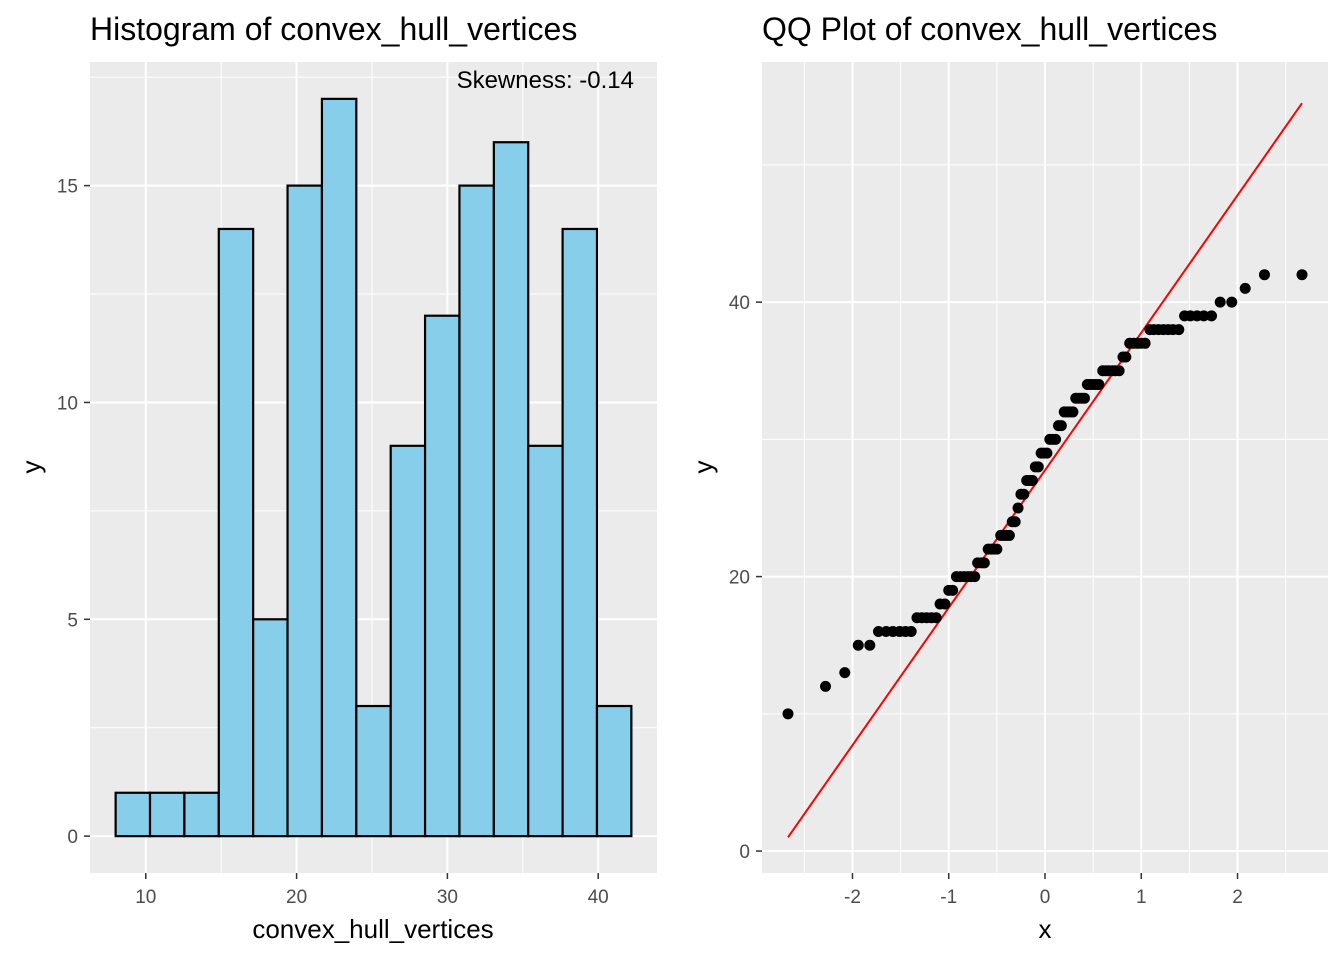 This screenshot has height=960, width=1344. Describe the element at coordinates (989, 29) in the screenshot. I see `qq-title: QQ Plot of convex_hull_vertices` at that location.